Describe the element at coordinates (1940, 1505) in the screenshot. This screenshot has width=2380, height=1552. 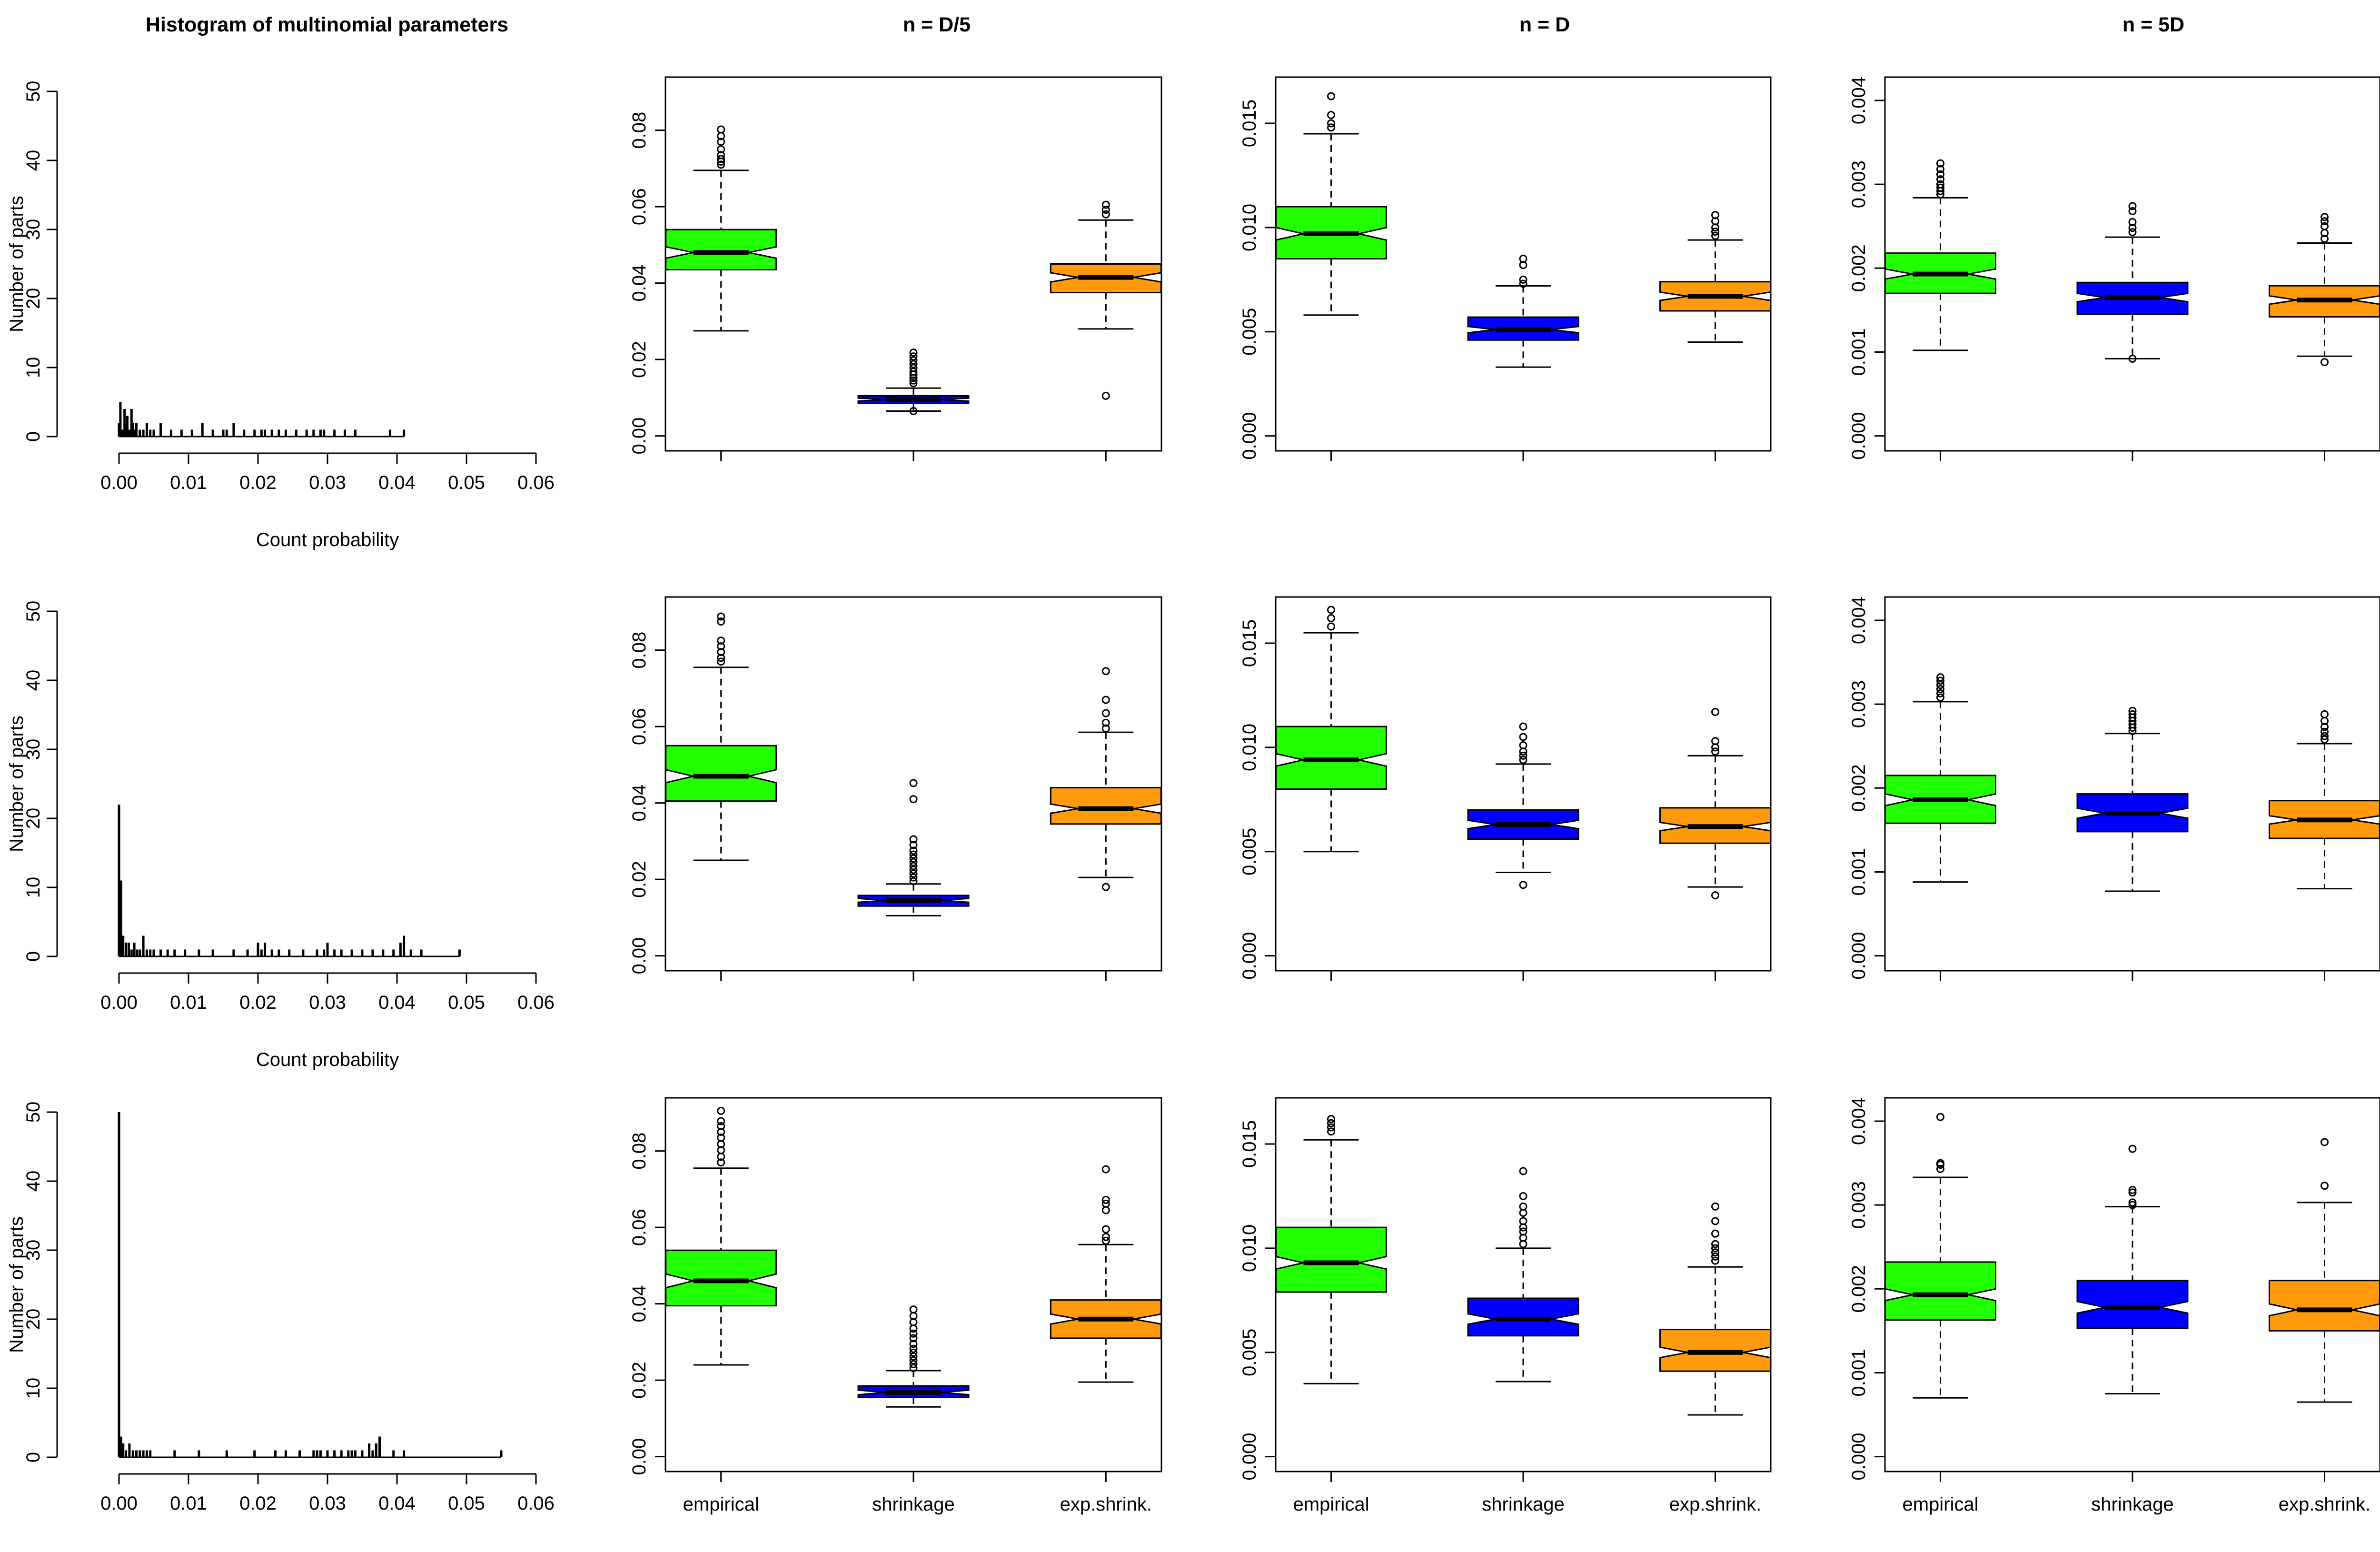
I see `x-tick-label: empirical` at that location.